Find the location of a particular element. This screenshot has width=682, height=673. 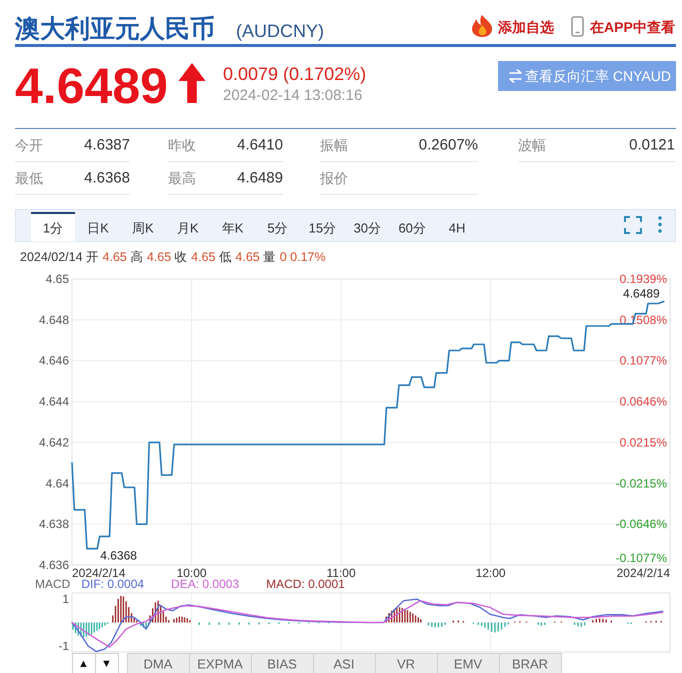

x-tick-label: 10:00 is located at coordinates (191, 573).